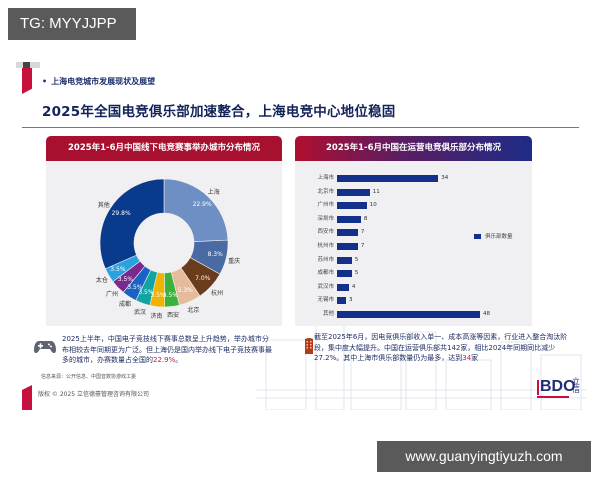 This screenshot has height=480, width=600. I want to click on slice-category-label: 广州, so click(112, 294).